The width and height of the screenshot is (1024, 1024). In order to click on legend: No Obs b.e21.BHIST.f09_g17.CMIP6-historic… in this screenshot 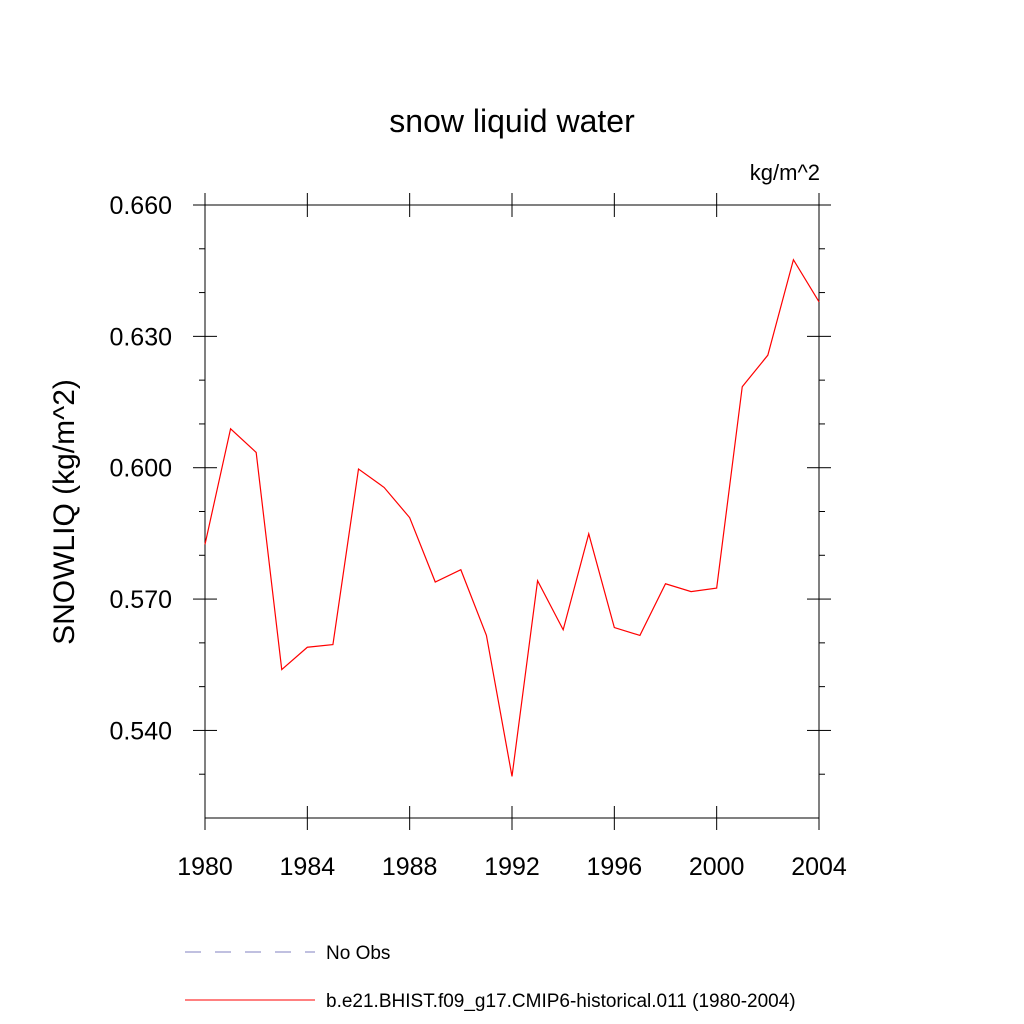, I will do `click(490, 977)`.